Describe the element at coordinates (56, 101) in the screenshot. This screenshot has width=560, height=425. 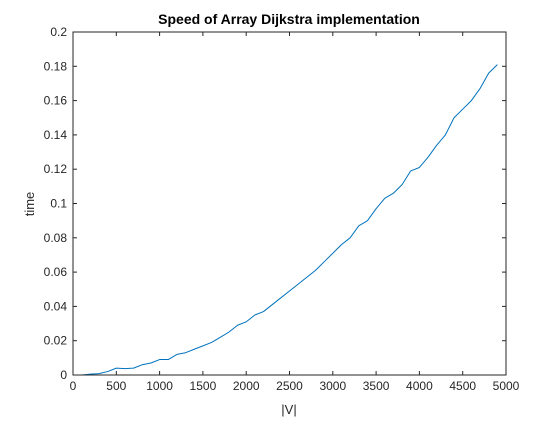
I see `y-tick-label: 0.16` at that location.